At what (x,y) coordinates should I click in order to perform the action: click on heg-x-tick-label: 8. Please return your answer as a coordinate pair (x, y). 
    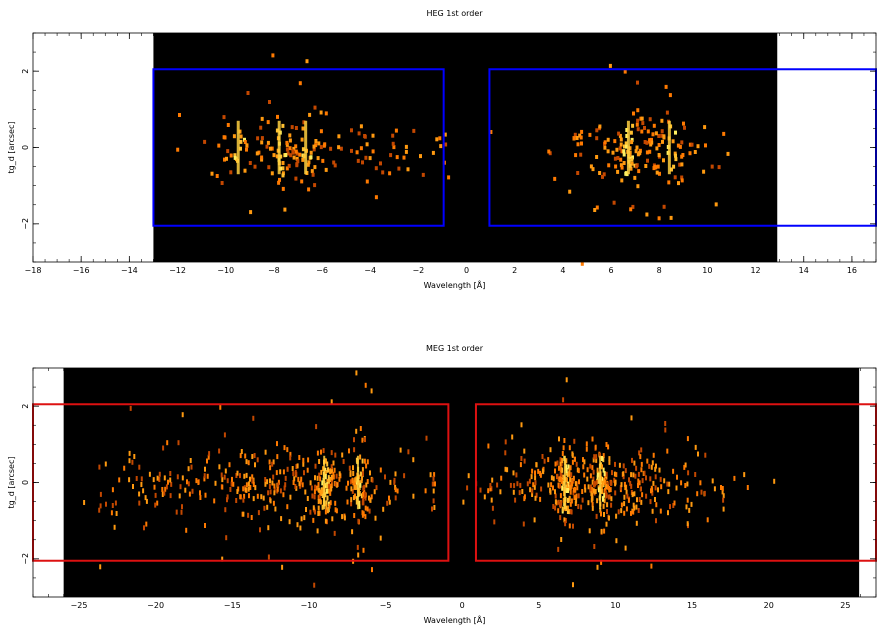
    Looking at the image, I should click on (659, 270).